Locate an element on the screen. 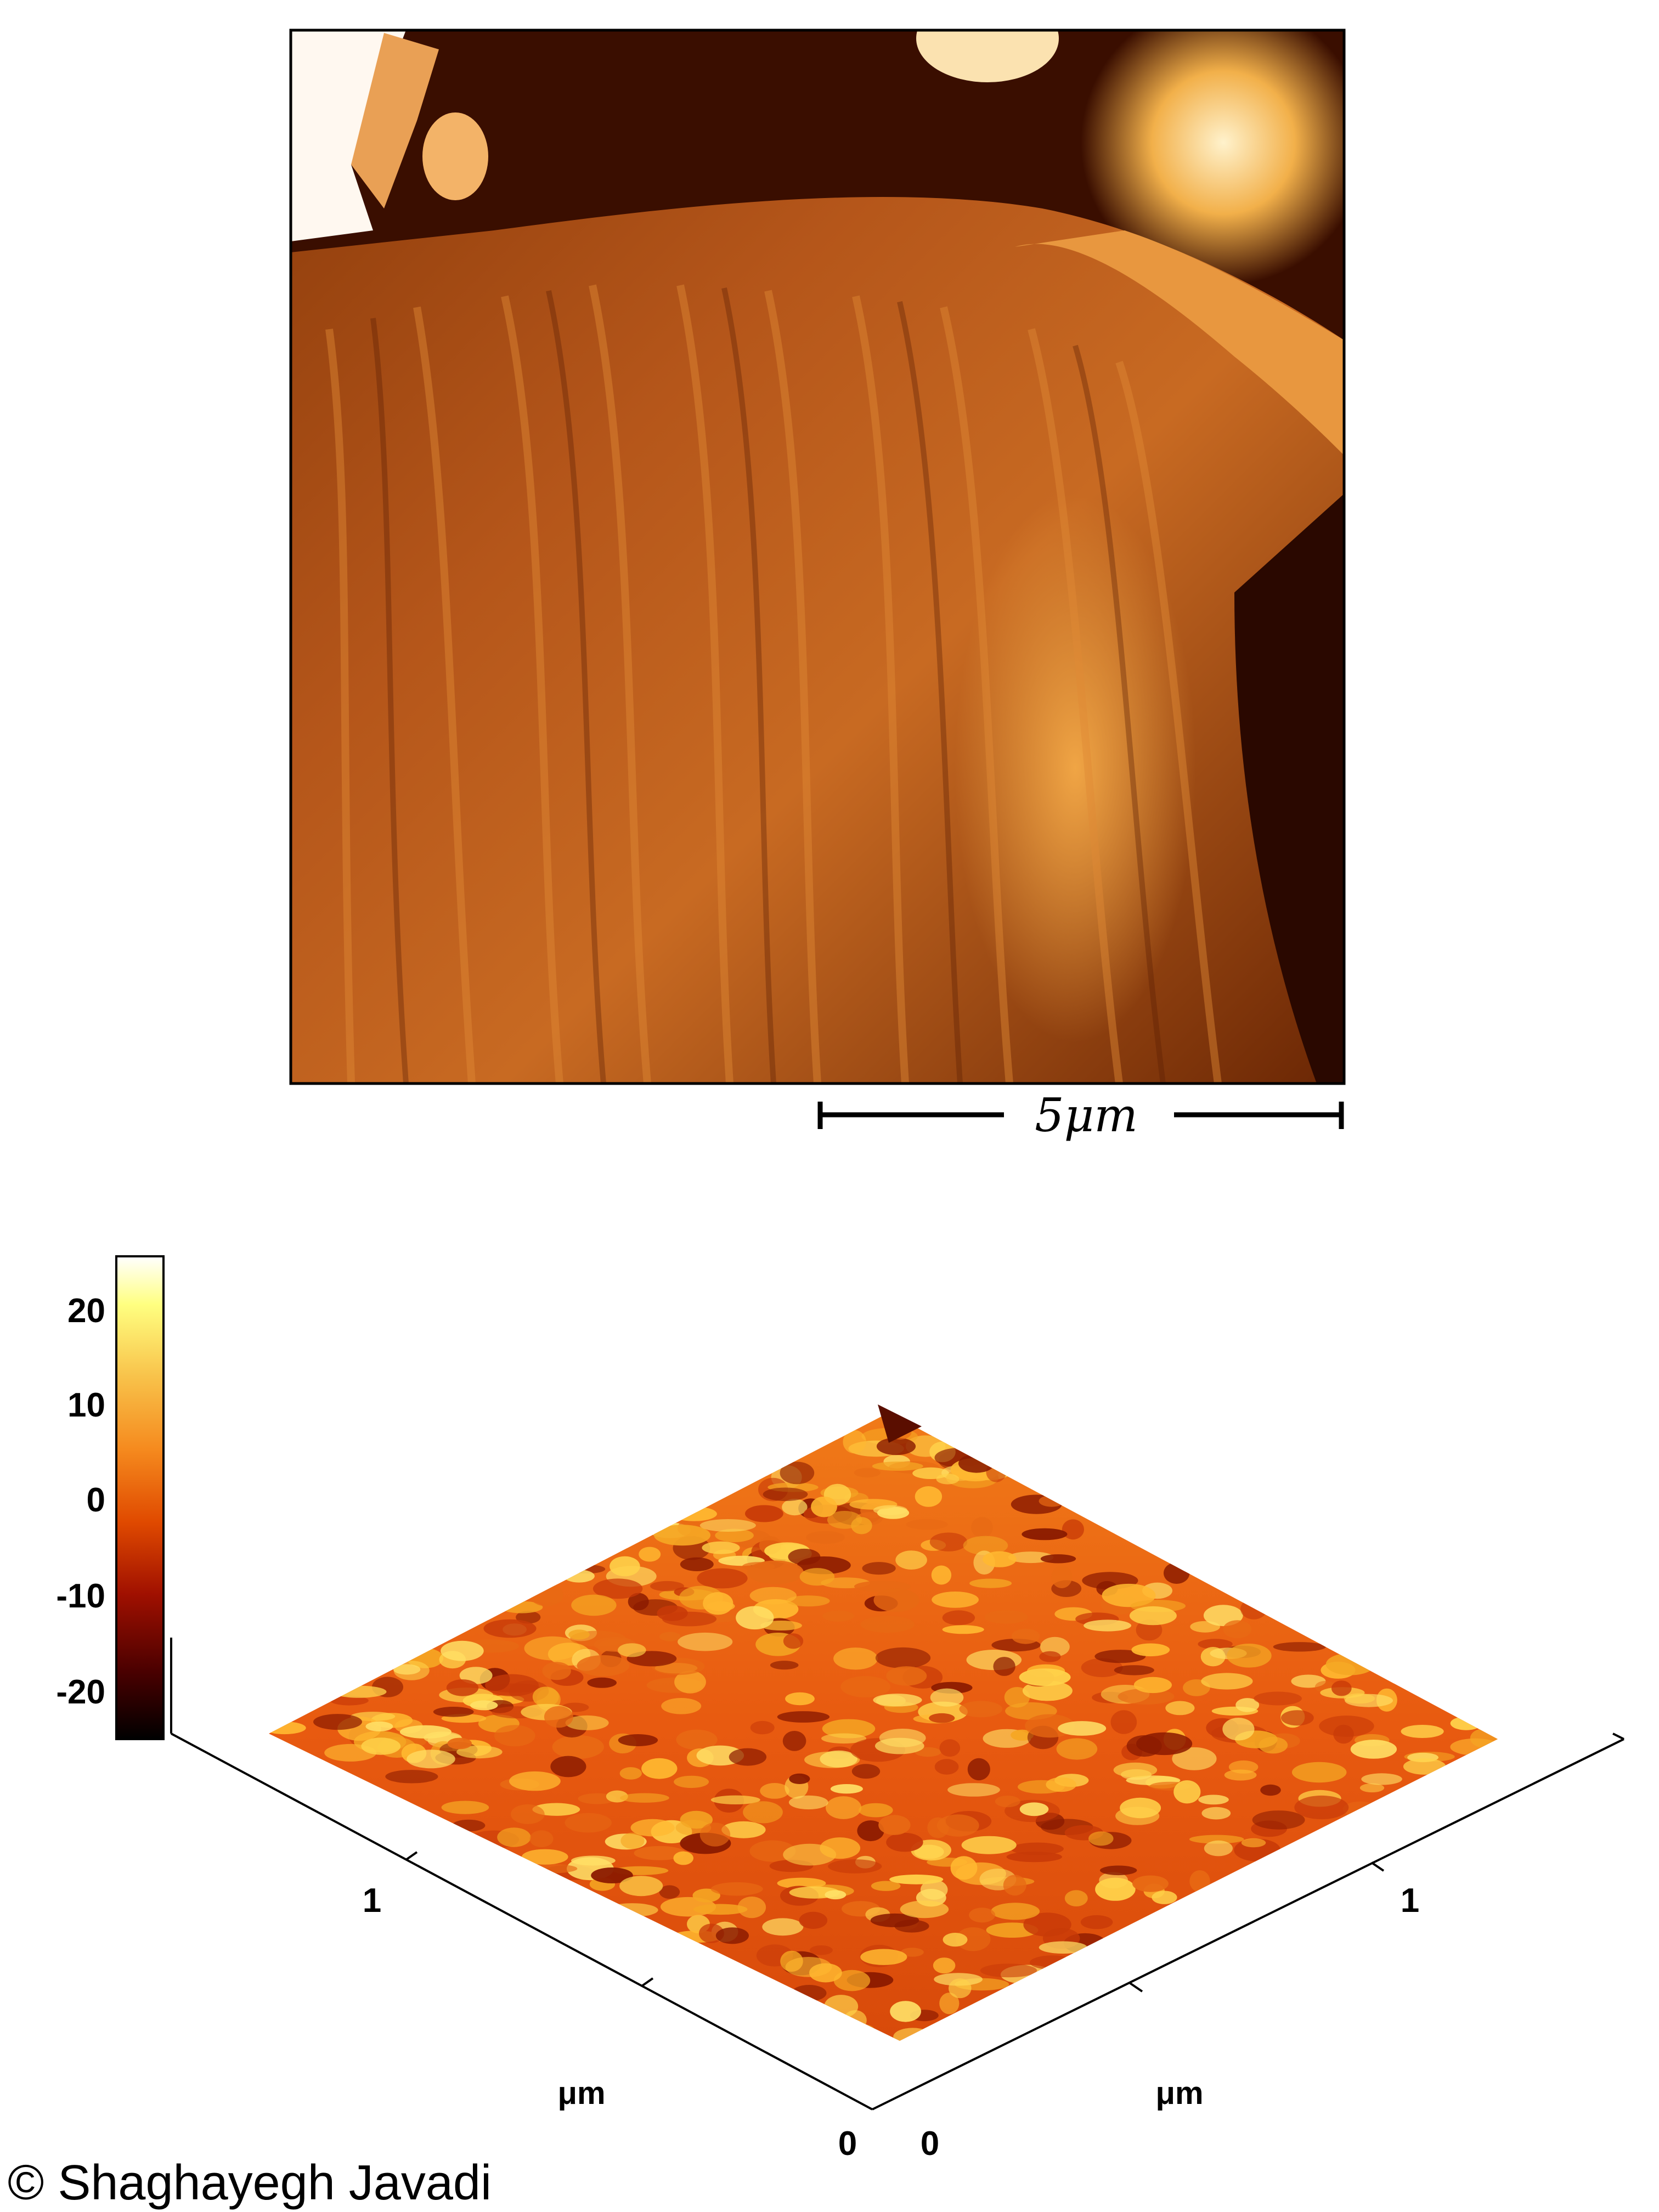 The width and height of the screenshot is (1659, 2212). left-axis-tick-0: 0 is located at coordinates (847, 2144).